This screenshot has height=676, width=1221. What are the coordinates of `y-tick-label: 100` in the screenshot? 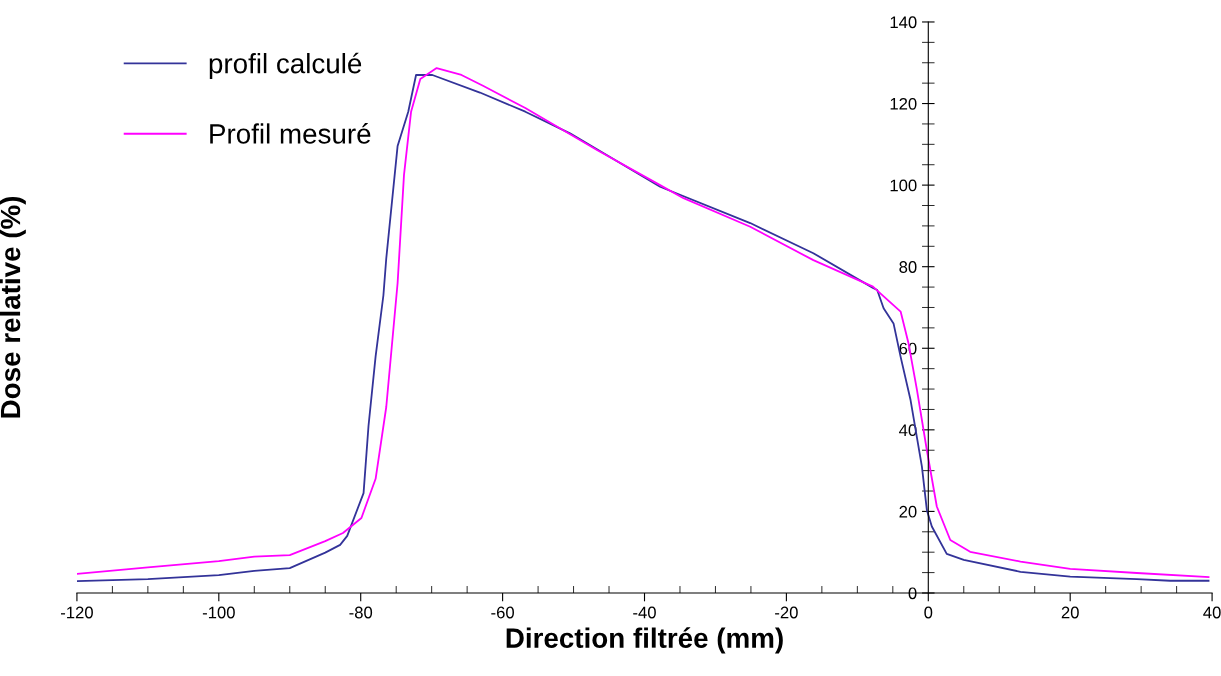 It's located at (903, 185).